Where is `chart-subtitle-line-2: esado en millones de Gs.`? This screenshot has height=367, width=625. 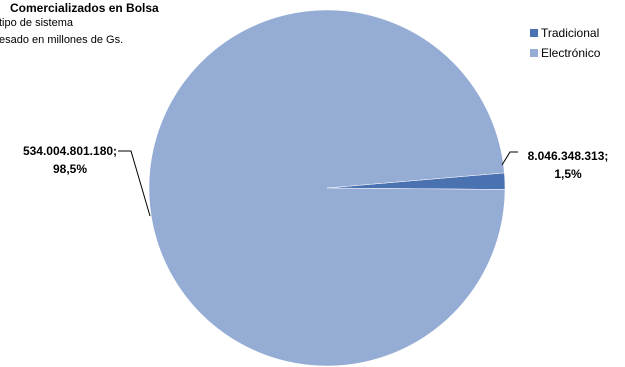 chart-subtitle-line-2: esado en millones de Gs. is located at coordinates (61, 40).